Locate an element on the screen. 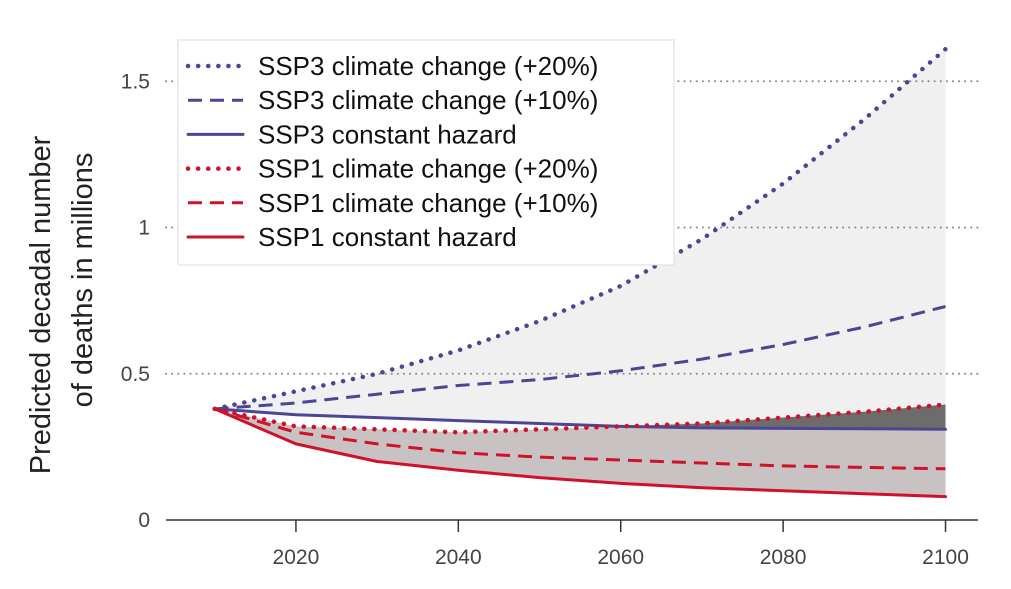 Image resolution: width=1011 pixels, height=589 pixels. series-line-ssp3-constant-hazard is located at coordinates (580, 419).